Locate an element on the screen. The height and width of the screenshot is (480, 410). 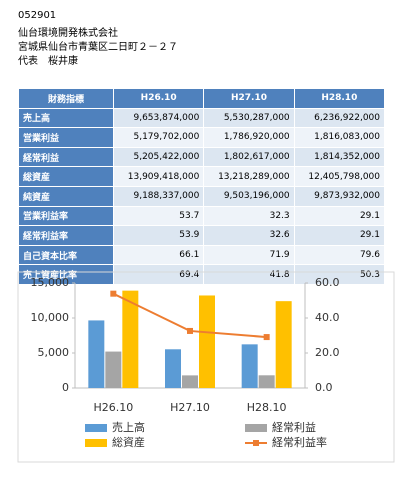
cell: 1,786,920,000 is located at coordinates (249, 137).